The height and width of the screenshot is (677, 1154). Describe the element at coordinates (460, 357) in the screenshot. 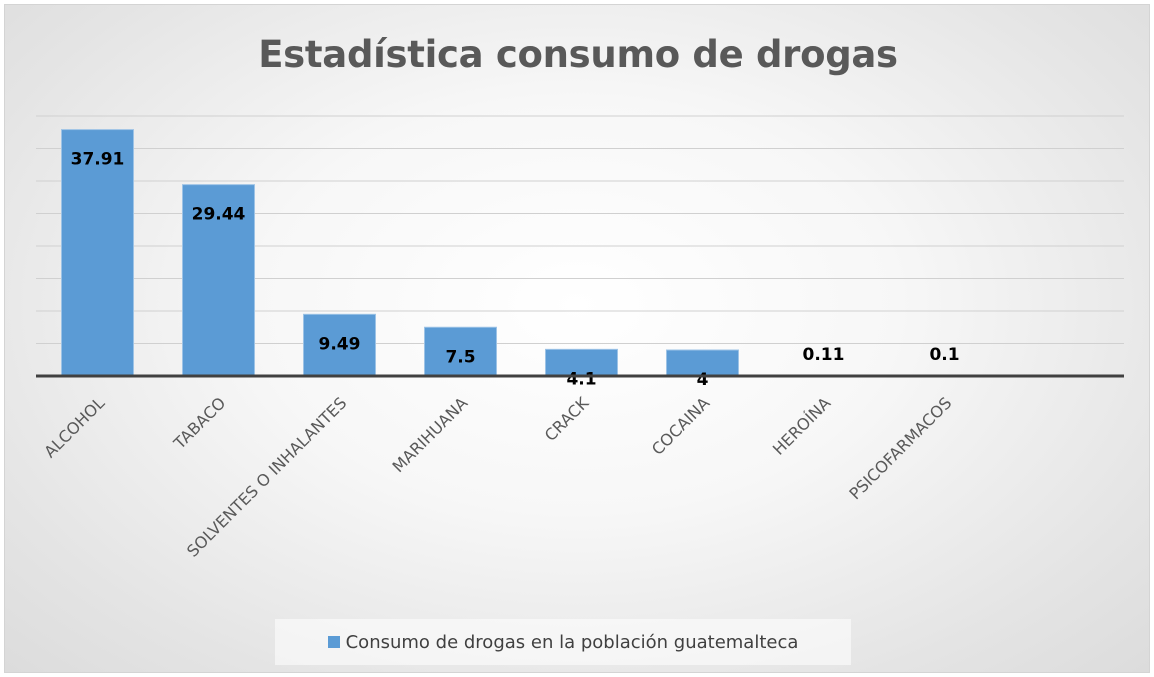

I see `data-label: 7.5` at that location.